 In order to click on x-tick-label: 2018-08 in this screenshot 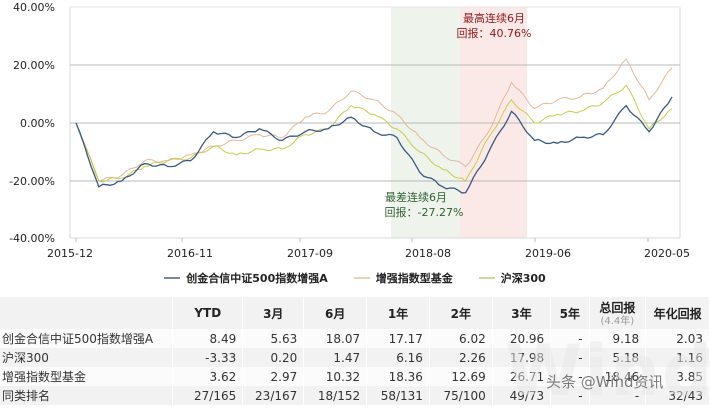, I will do `click(428, 253)`.